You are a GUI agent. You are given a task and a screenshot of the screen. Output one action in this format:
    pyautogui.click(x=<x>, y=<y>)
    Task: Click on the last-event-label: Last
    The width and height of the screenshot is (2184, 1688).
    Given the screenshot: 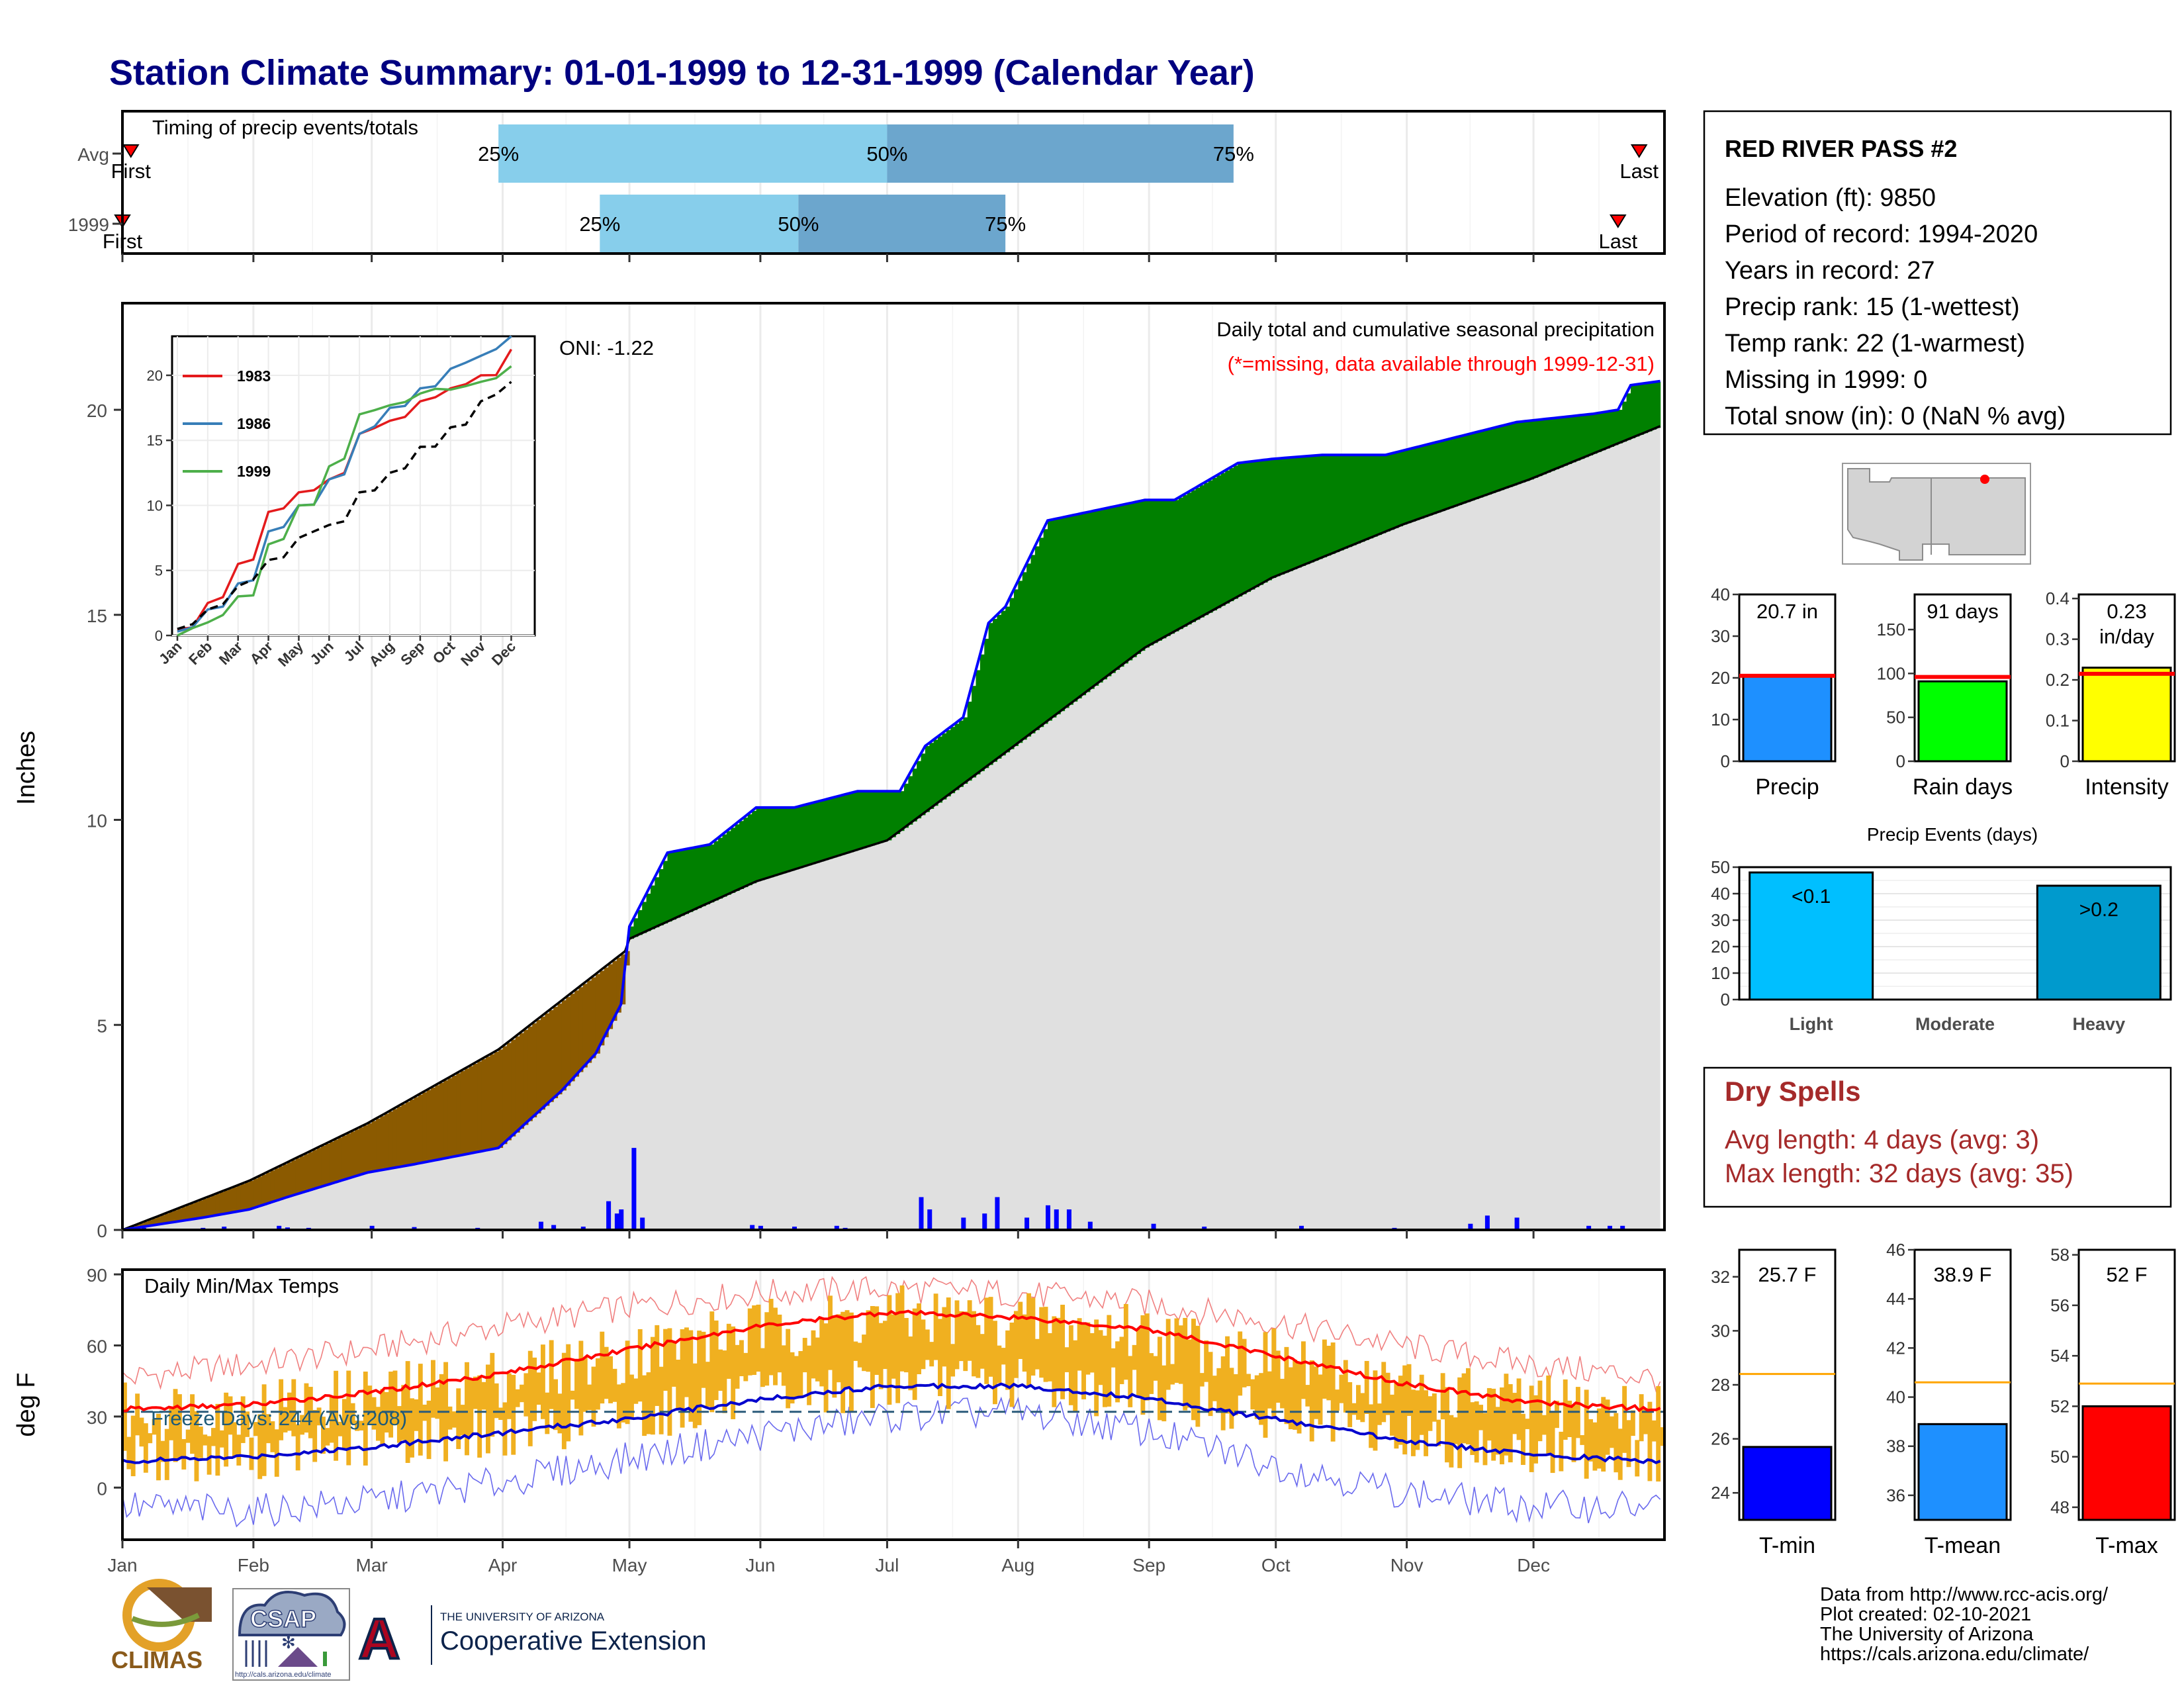 What is the action you would take?
    pyautogui.click(x=1618, y=241)
    